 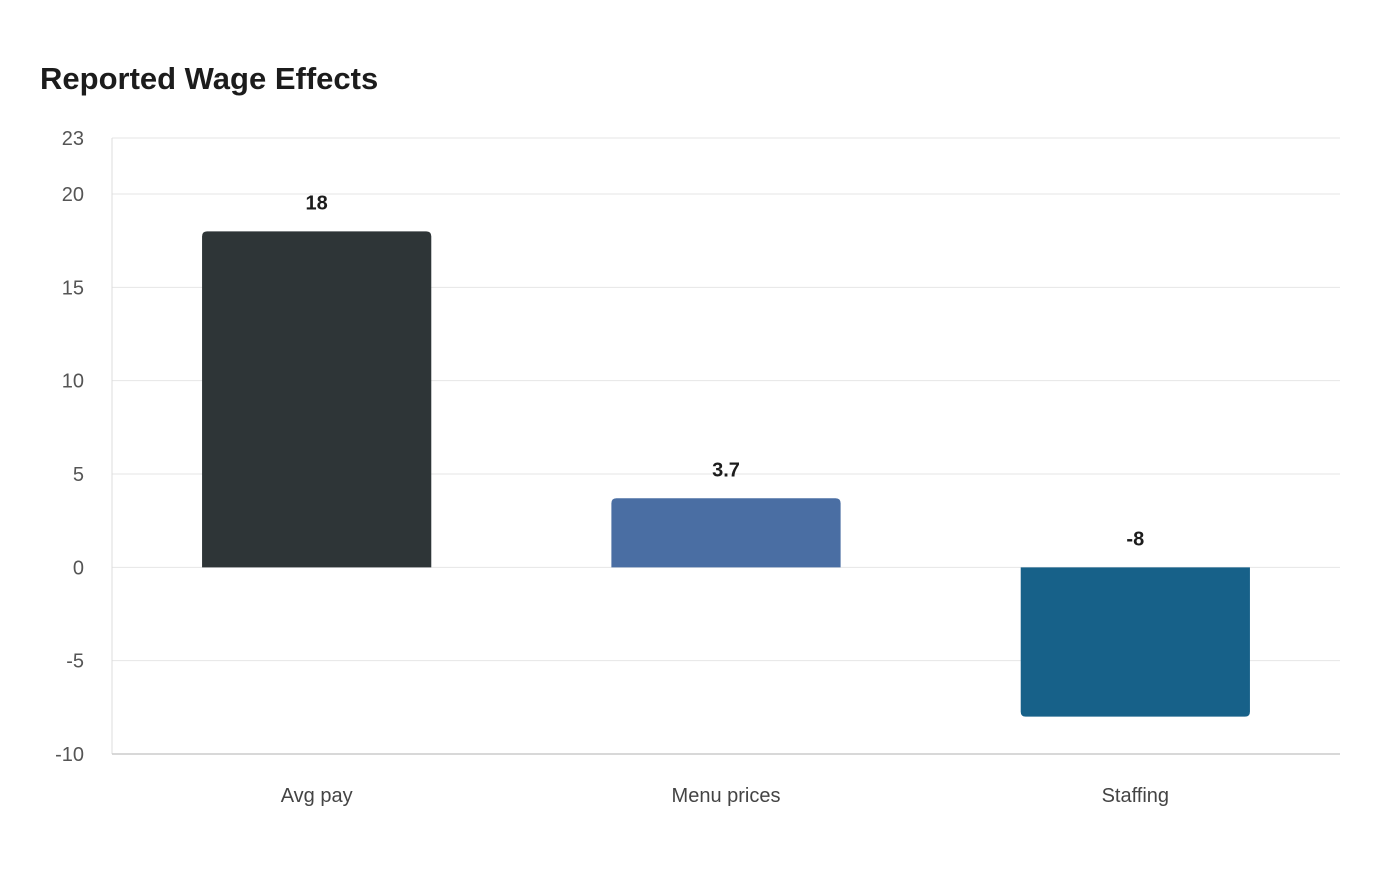 I want to click on chart-title: Reported Wage Effects, so click(x=209, y=78).